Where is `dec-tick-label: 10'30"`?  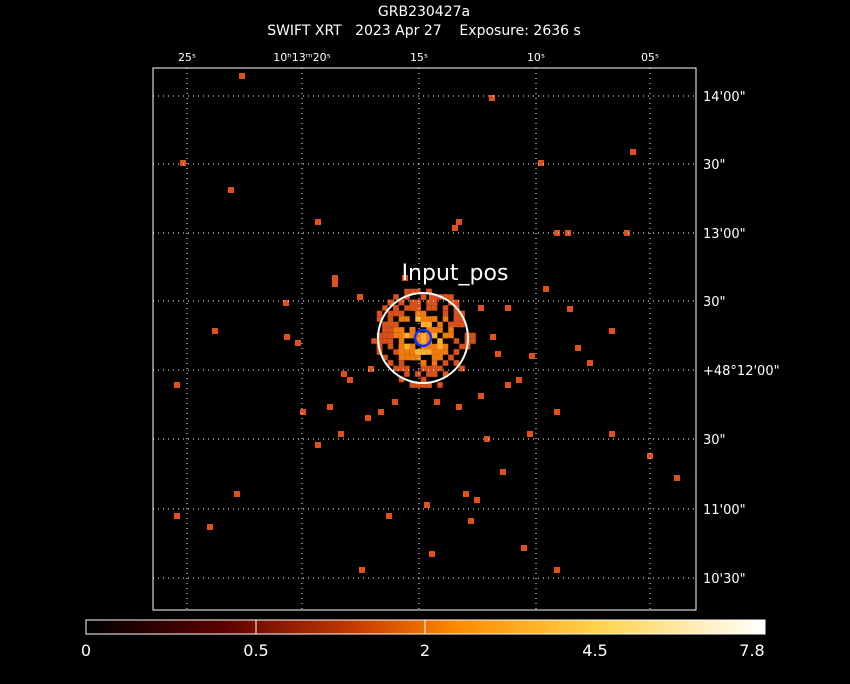
dec-tick-label: 10'30" is located at coordinates (724, 579).